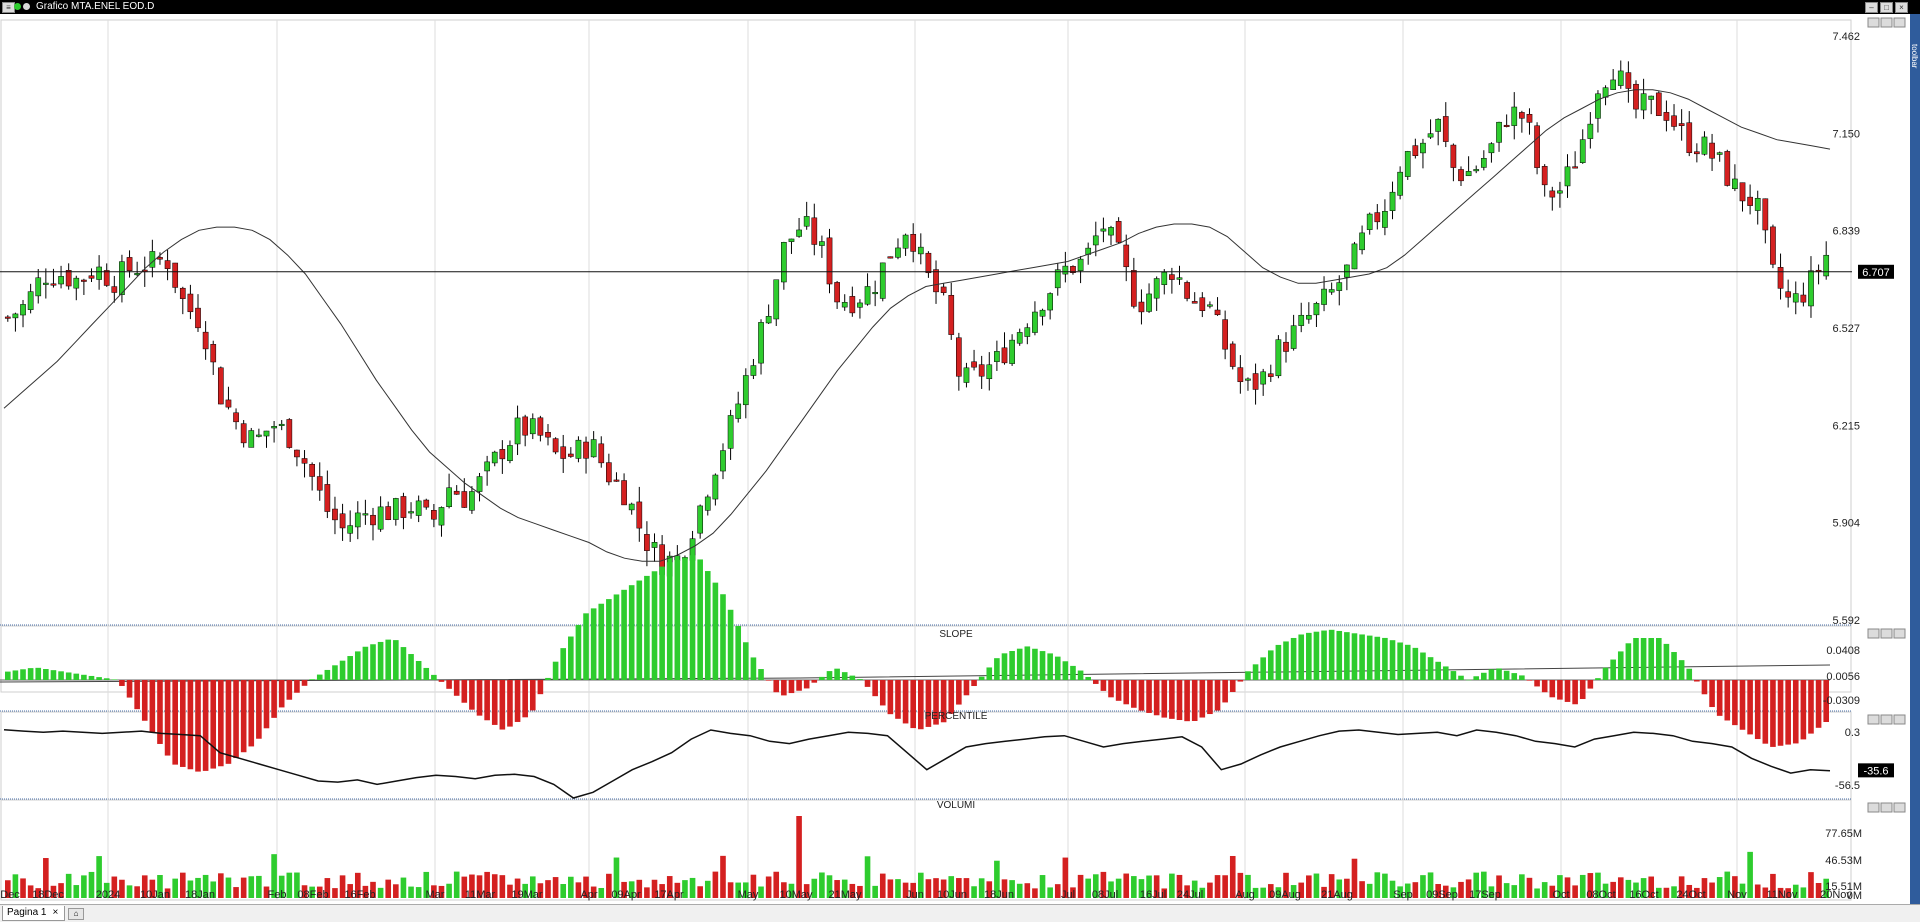 The height and width of the screenshot is (922, 1920). I want to click on panel-controls, so click(1886, 415).